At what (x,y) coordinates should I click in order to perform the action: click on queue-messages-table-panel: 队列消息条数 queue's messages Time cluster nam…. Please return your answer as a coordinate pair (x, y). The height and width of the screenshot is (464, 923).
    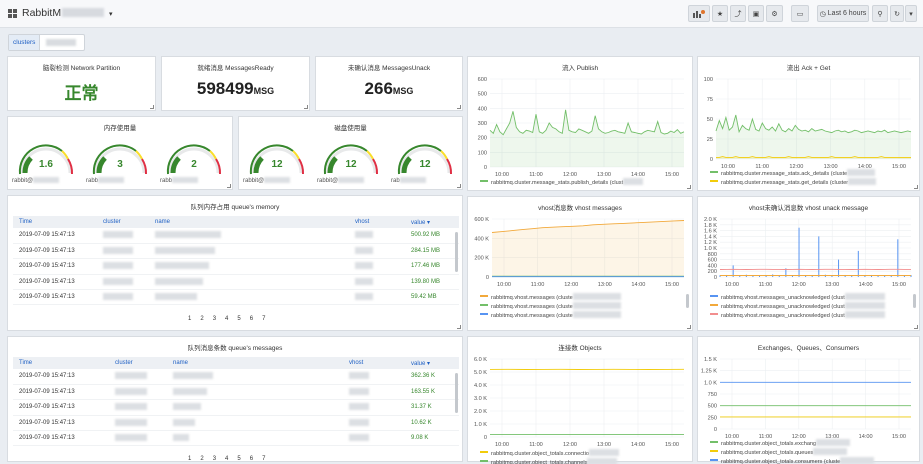
    Looking at the image, I should click on (235, 399).